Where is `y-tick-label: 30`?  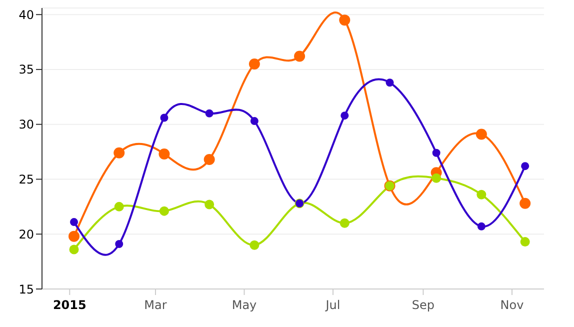 y-tick-label: 30 is located at coordinates (26, 125).